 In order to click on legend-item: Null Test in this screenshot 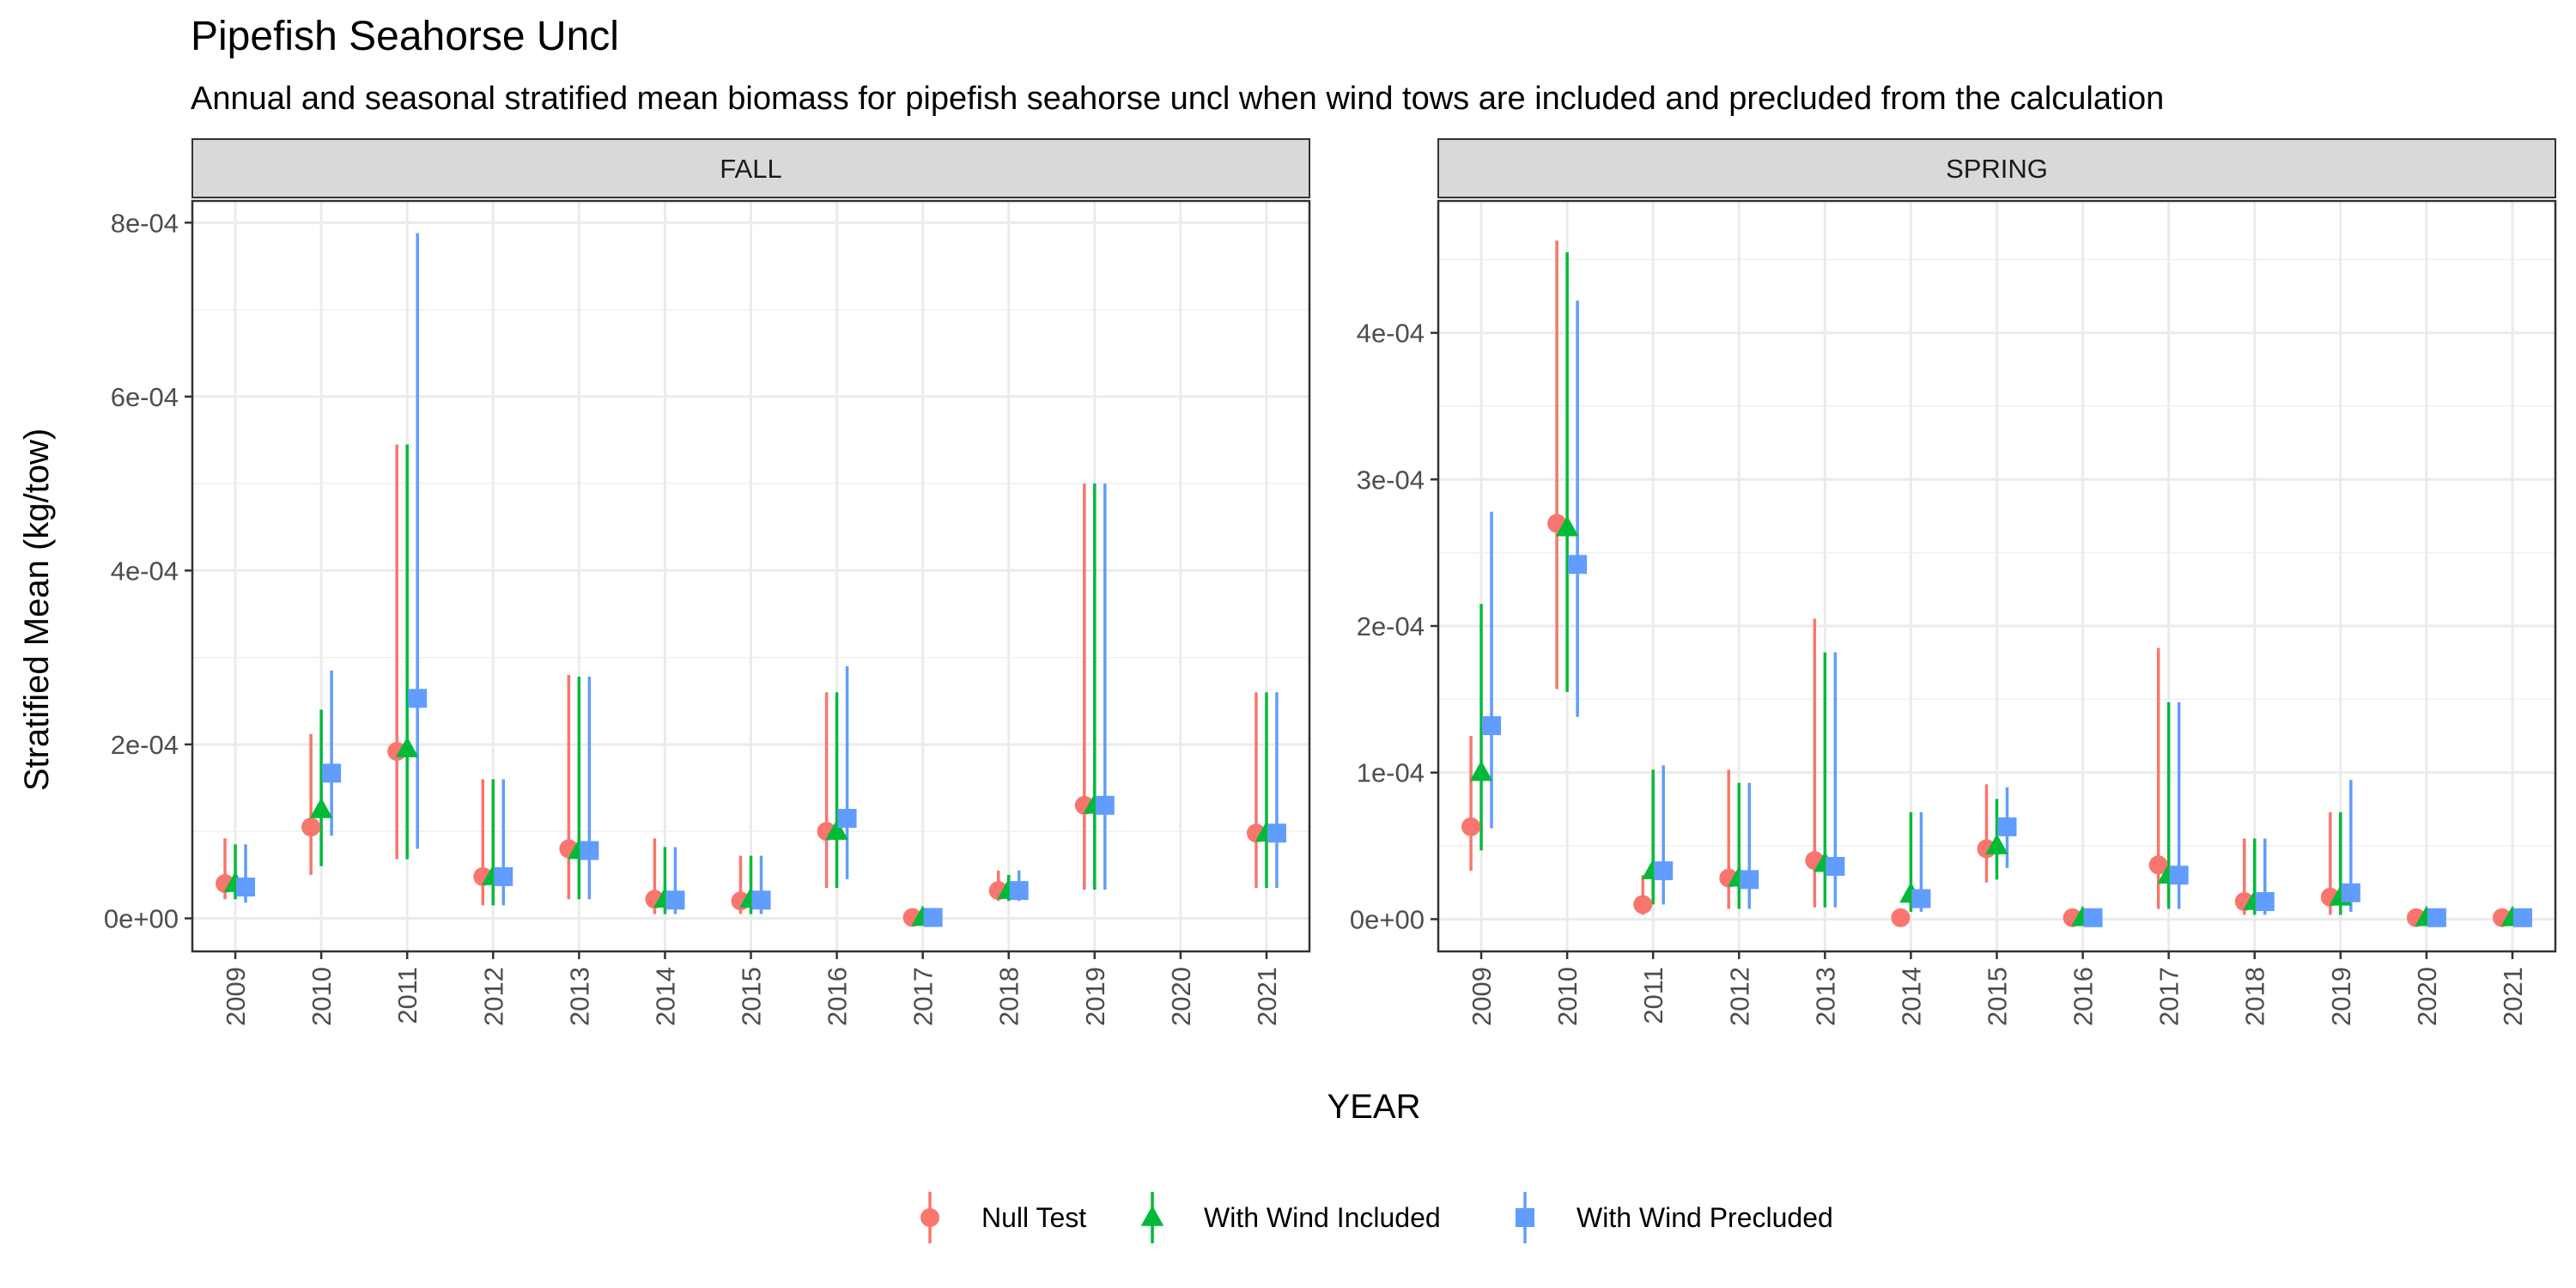, I will do `click(1003, 1217)`.